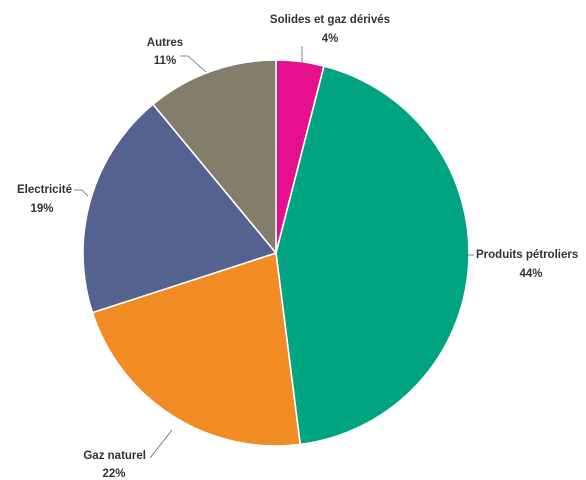 This screenshot has height=480, width=586. What do you see at coordinates (165, 43) in the screenshot?
I see `label-autres: Autres` at bounding box center [165, 43].